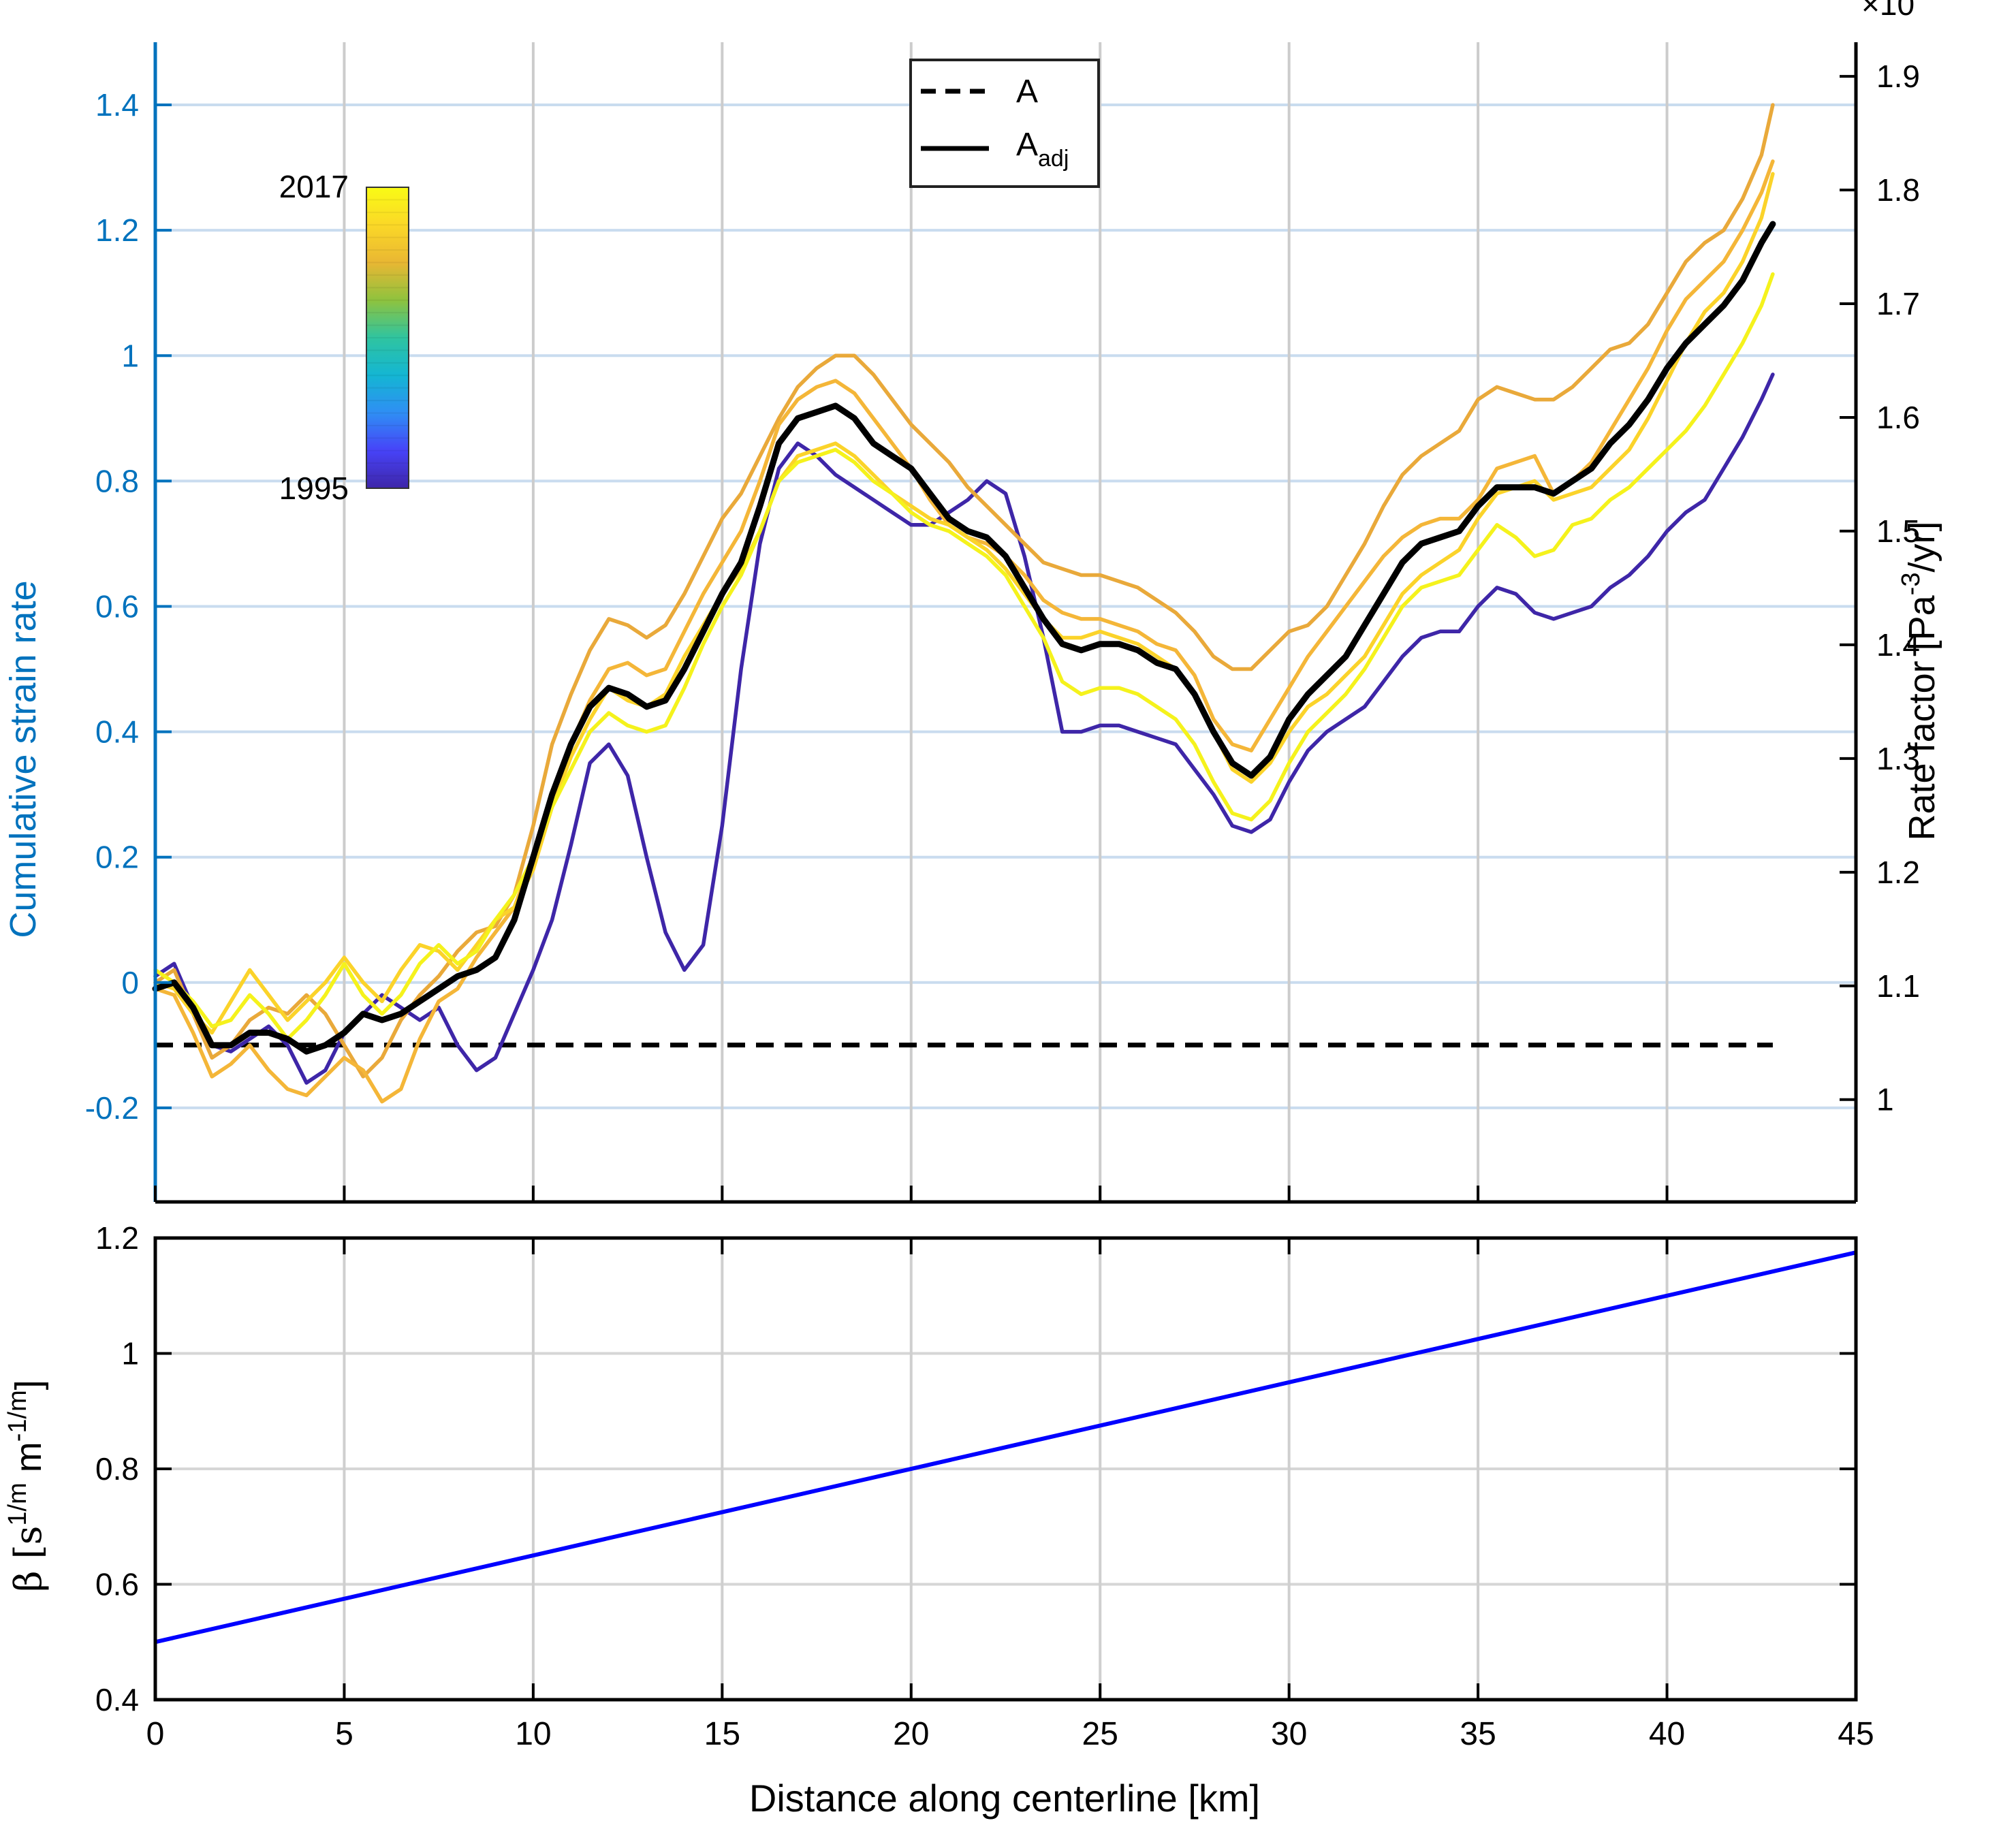 The height and width of the screenshot is (1825, 2016). I want to click on right-axis-label-exp: -3, so click(1911, 584).